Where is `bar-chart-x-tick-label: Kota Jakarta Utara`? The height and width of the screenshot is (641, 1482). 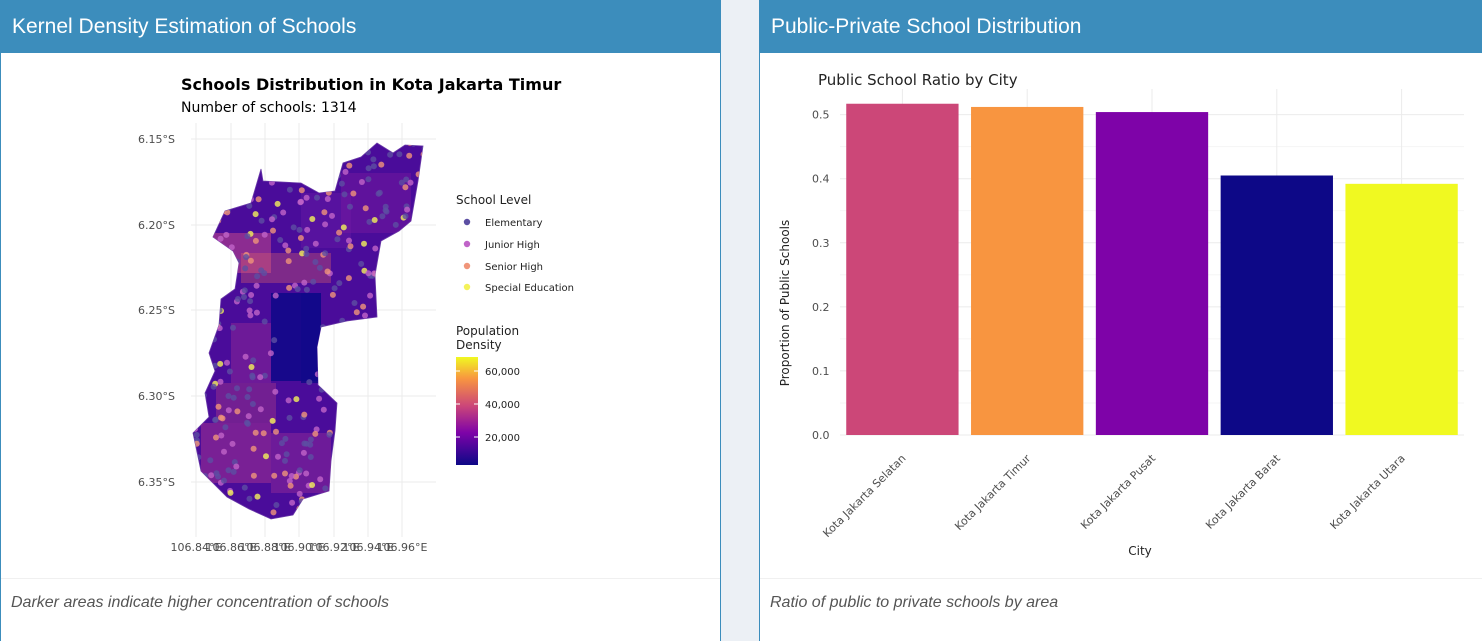 bar-chart-x-tick-label: Kota Jakarta Utara is located at coordinates (1368, 492).